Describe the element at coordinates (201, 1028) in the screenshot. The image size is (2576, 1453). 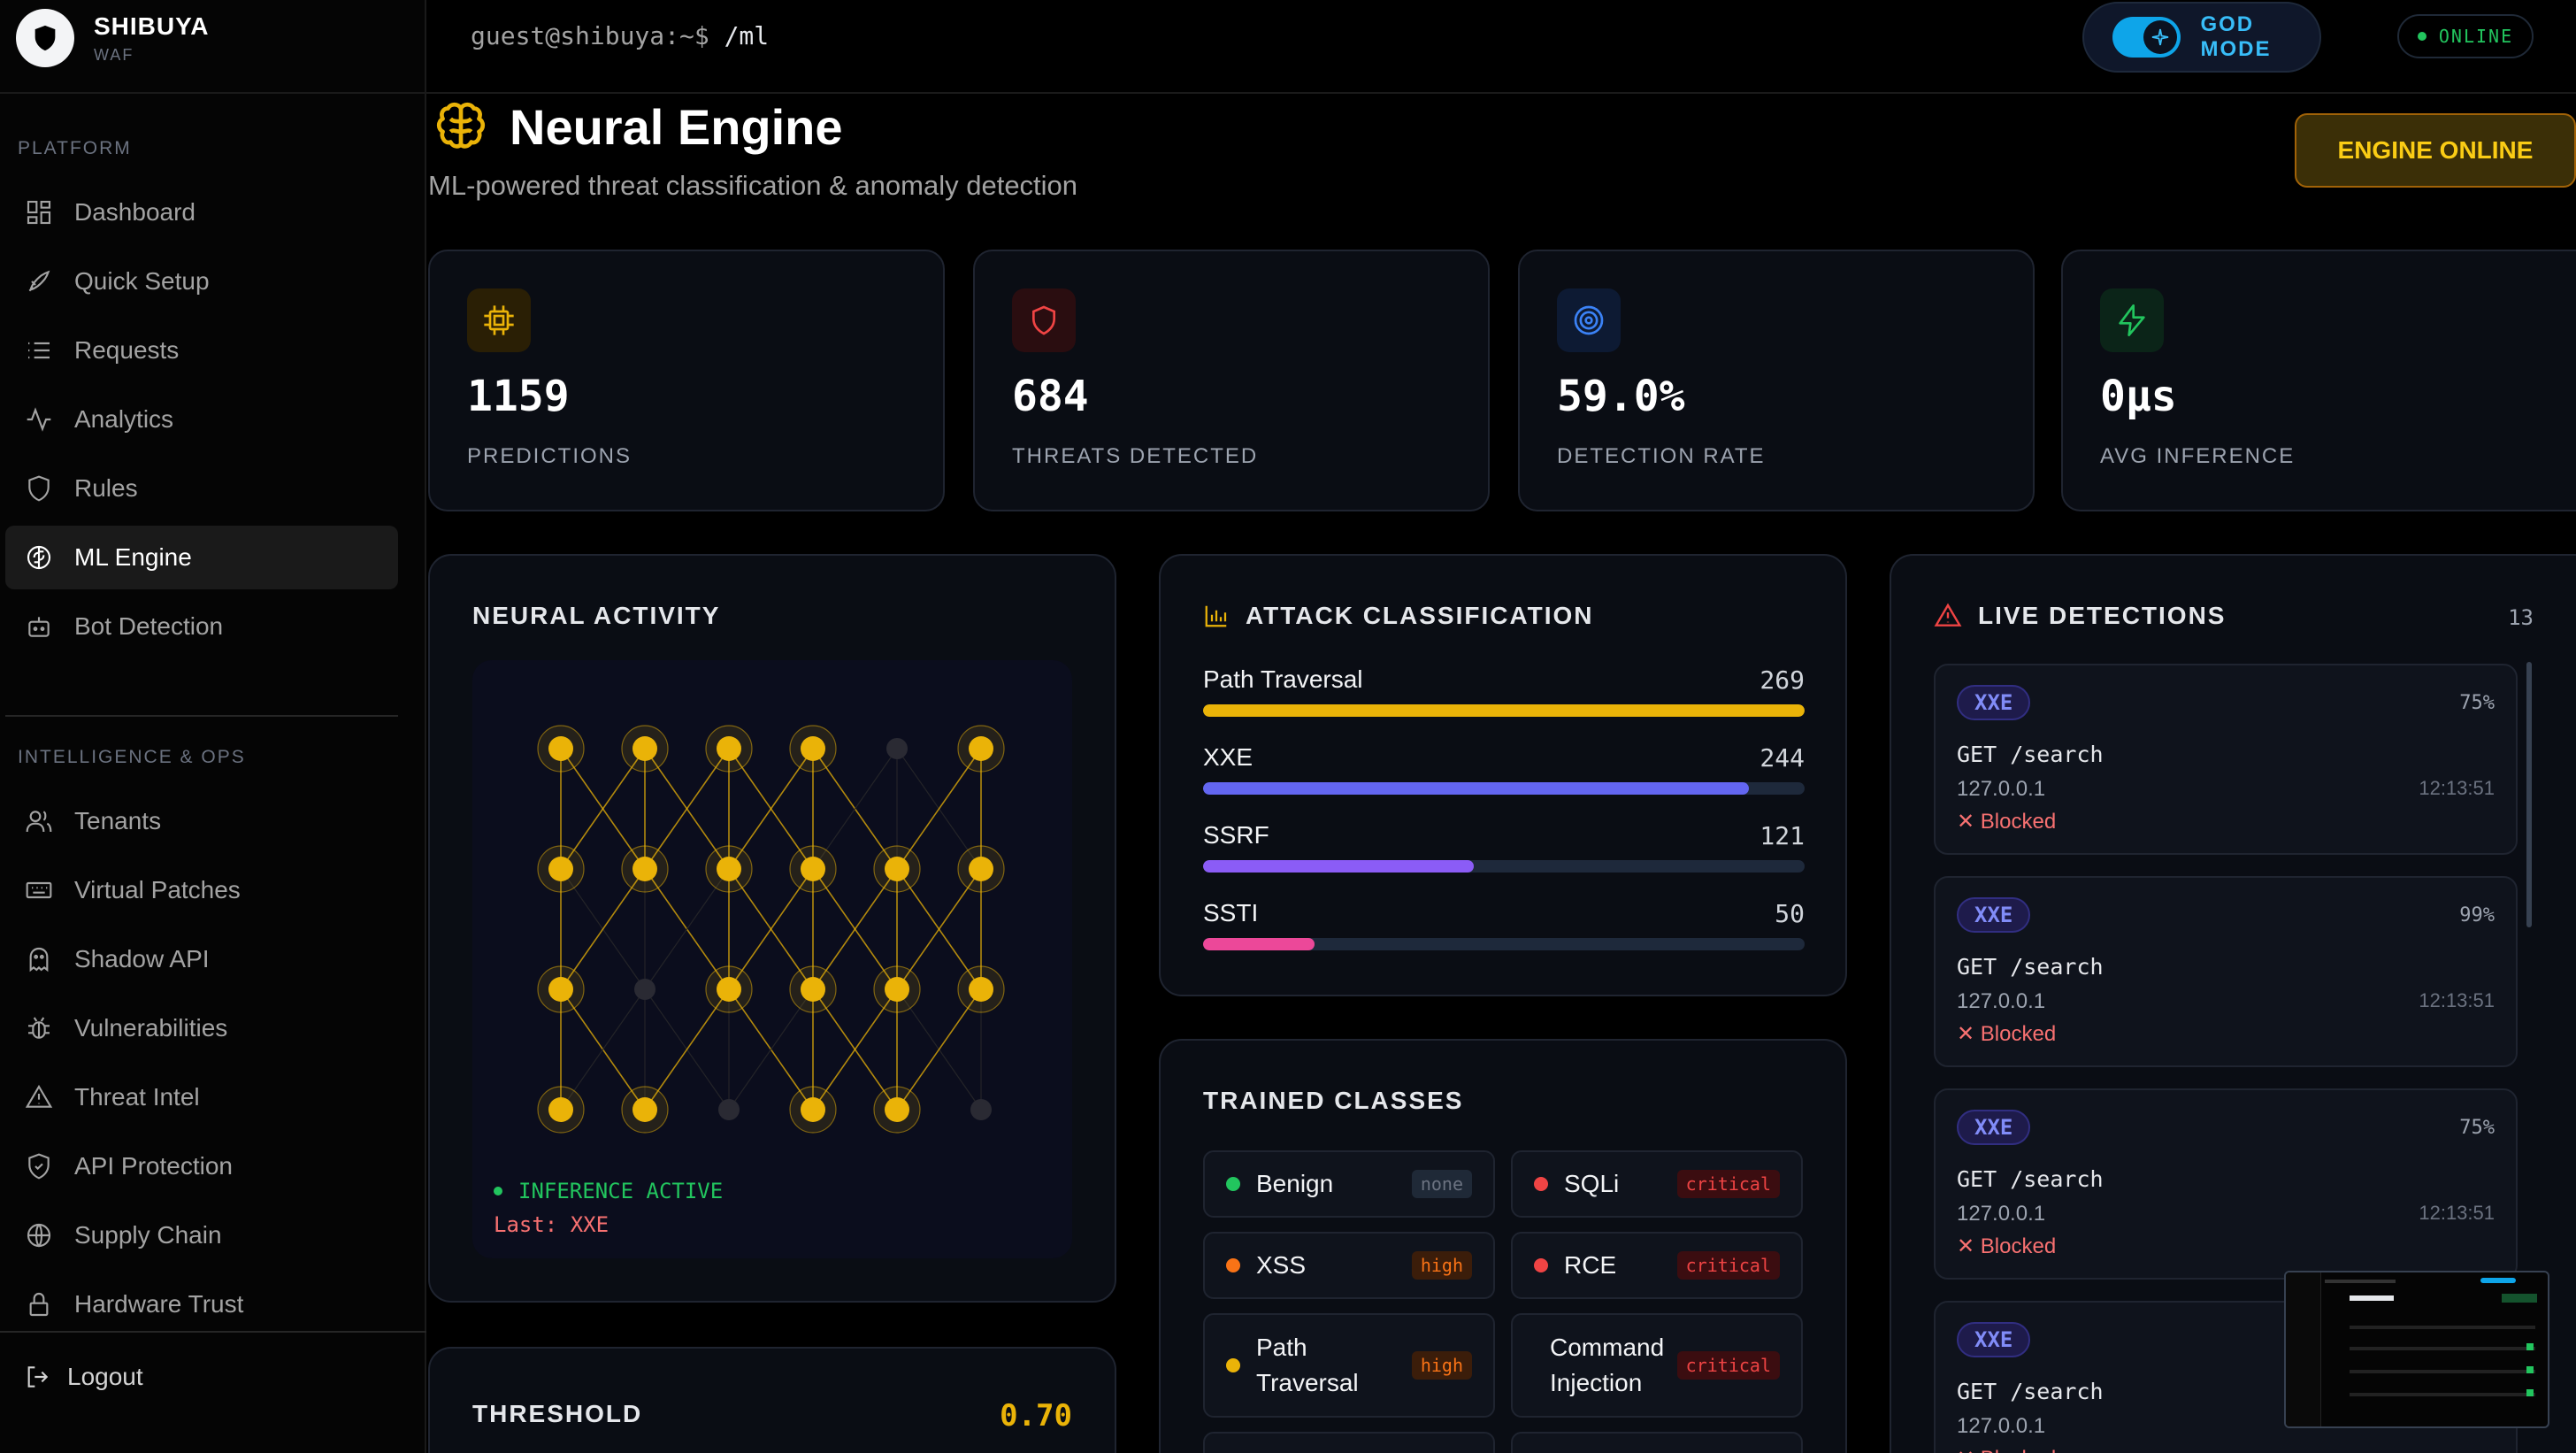
I see `sidebar-item-vulnerabilities: Vulnerabilities` at that location.